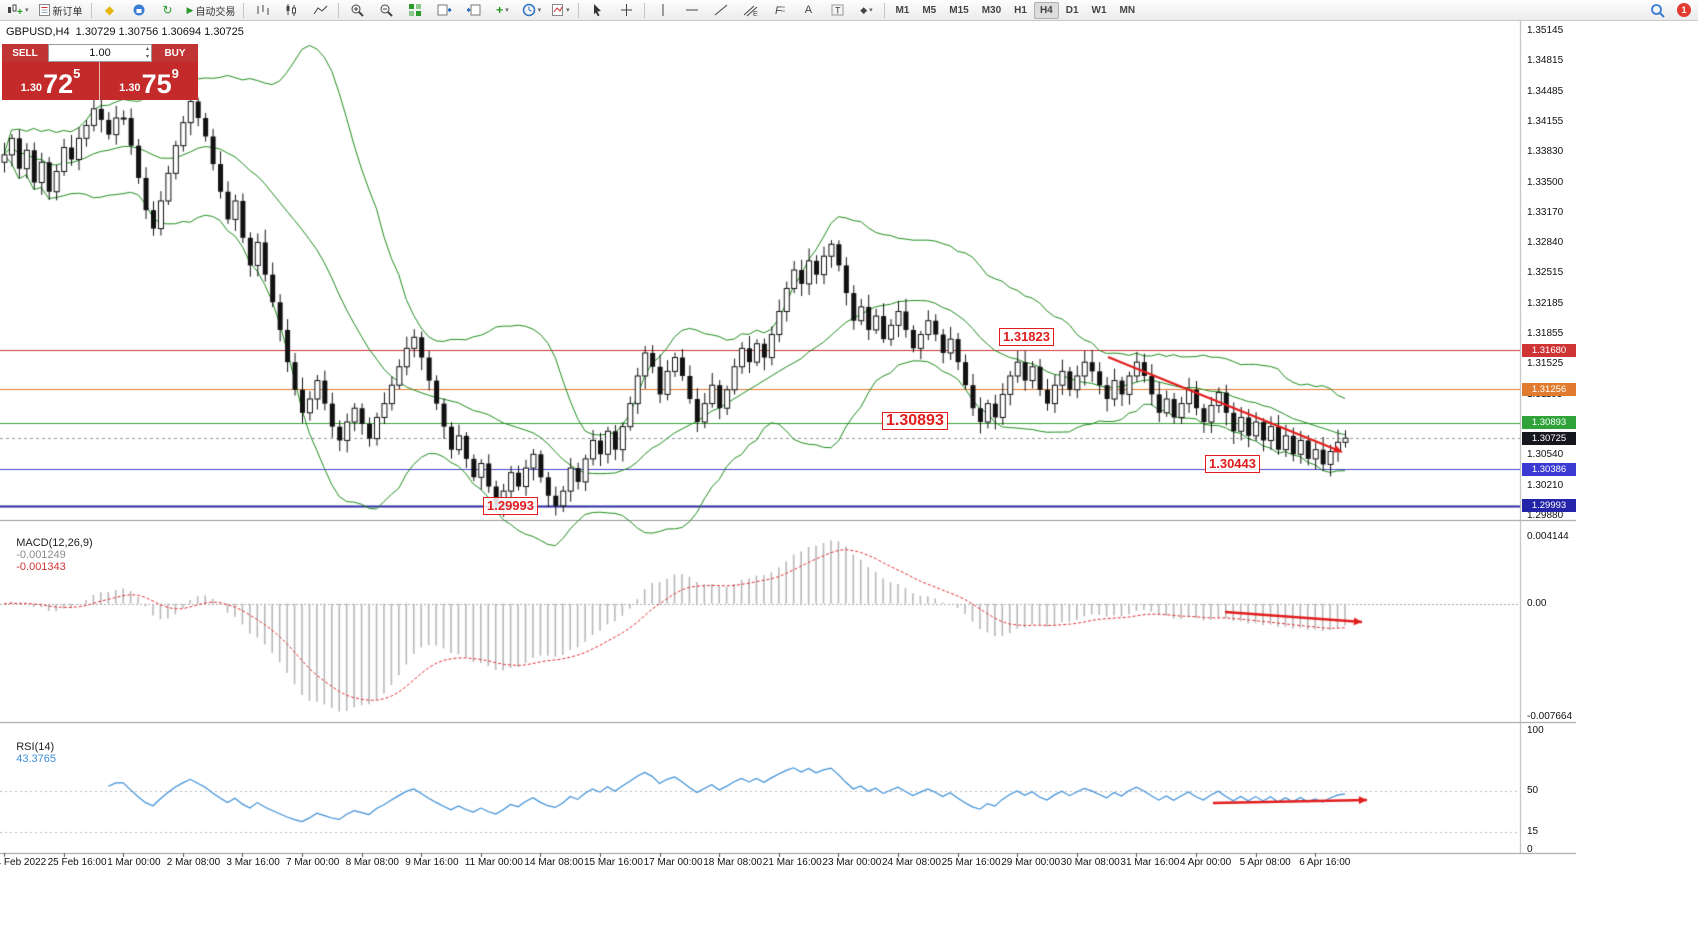  What do you see at coordinates (597, 10) in the screenshot?
I see `cursor-button` at bounding box center [597, 10].